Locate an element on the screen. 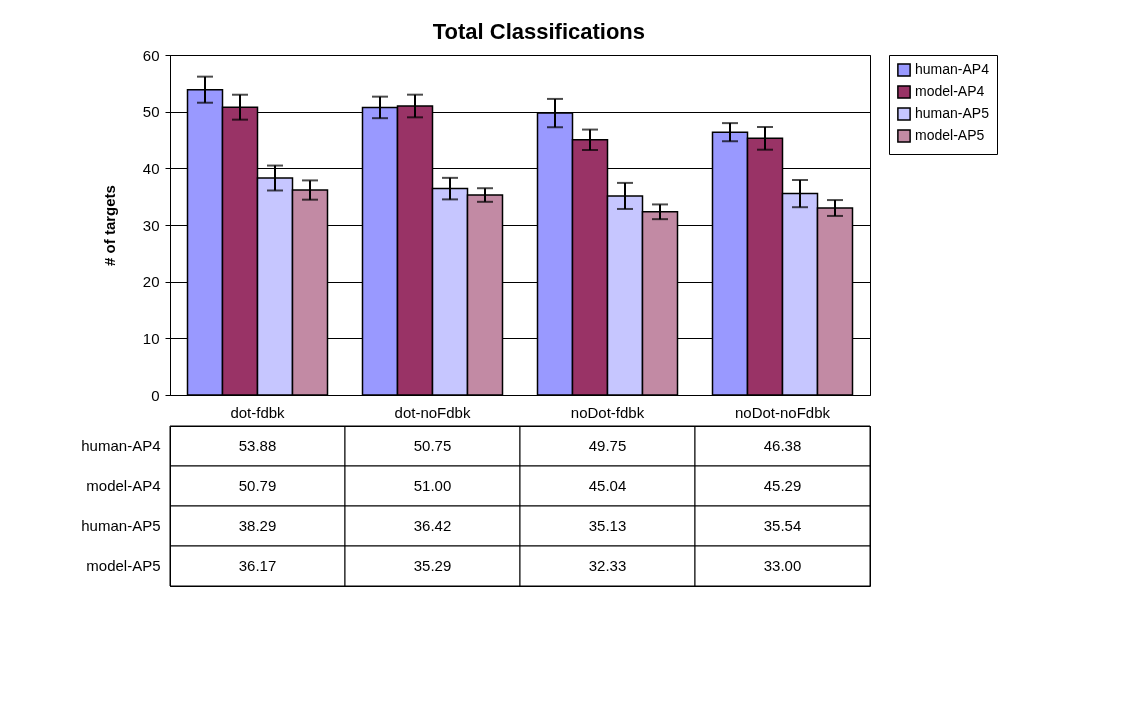 Image resolution: width=1129 pixels, height=706 pixels. legend-label: human-AP5 is located at coordinates (952, 113).